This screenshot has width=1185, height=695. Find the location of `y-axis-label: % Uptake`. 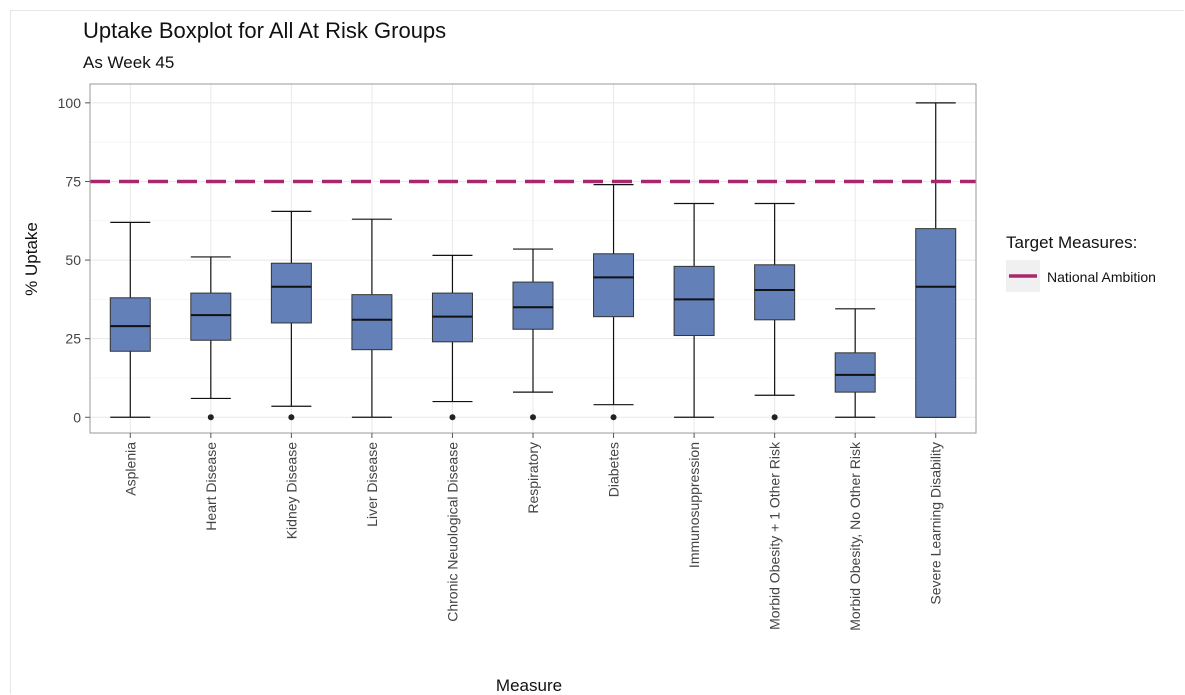

y-axis-label: % Uptake is located at coordinates (31, 259).